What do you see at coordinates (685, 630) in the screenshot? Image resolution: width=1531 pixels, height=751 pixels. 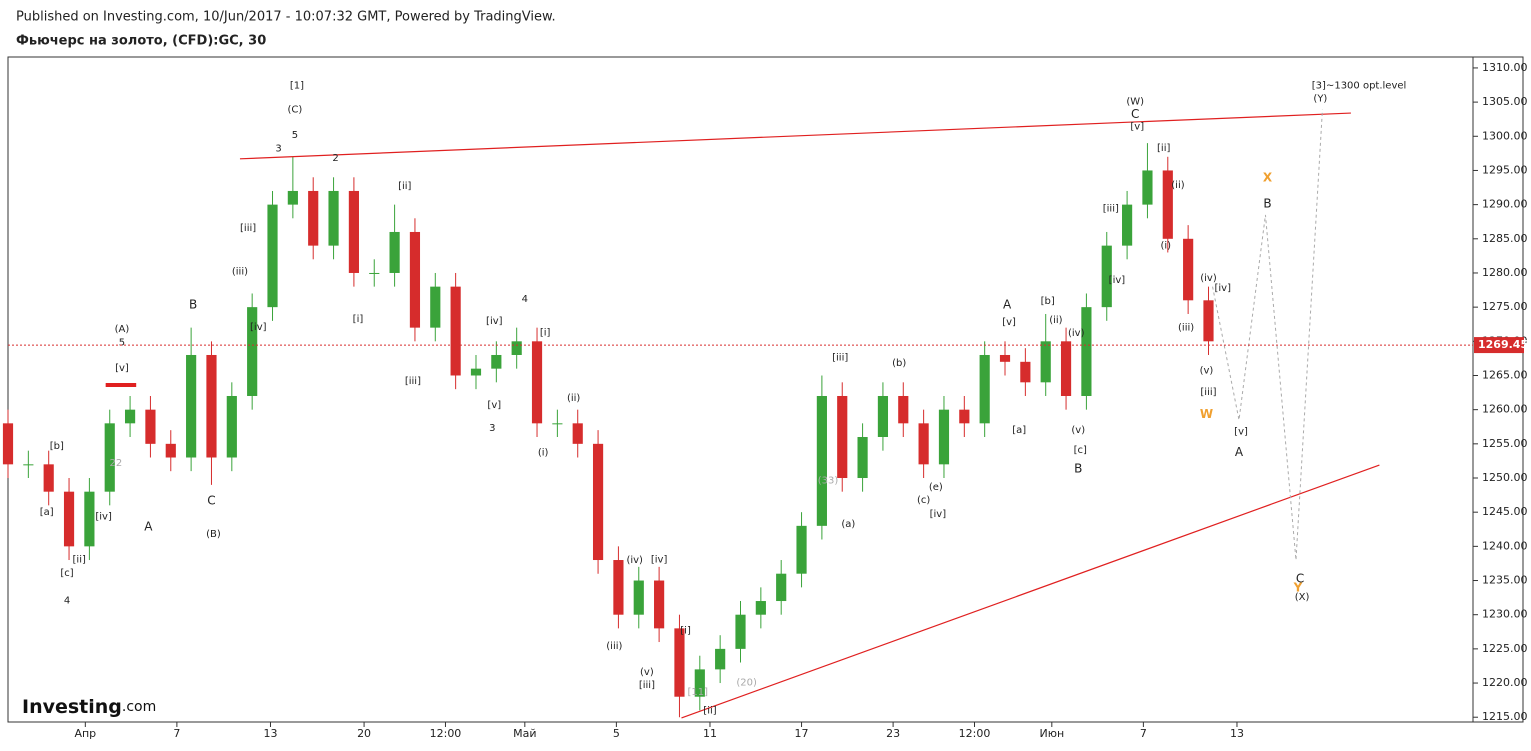 I see `wave-label: [i]` at bounding box center [685, 630].